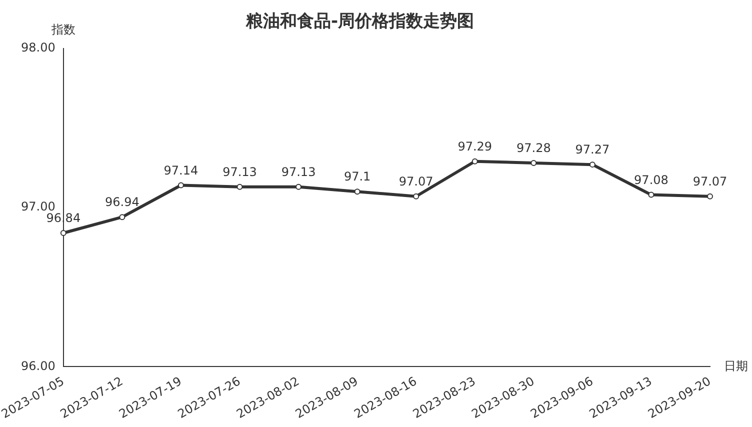 The width and height of the screenshot is (752, 427). I want to click on x-axis-title: 日期, so click(736, 365).